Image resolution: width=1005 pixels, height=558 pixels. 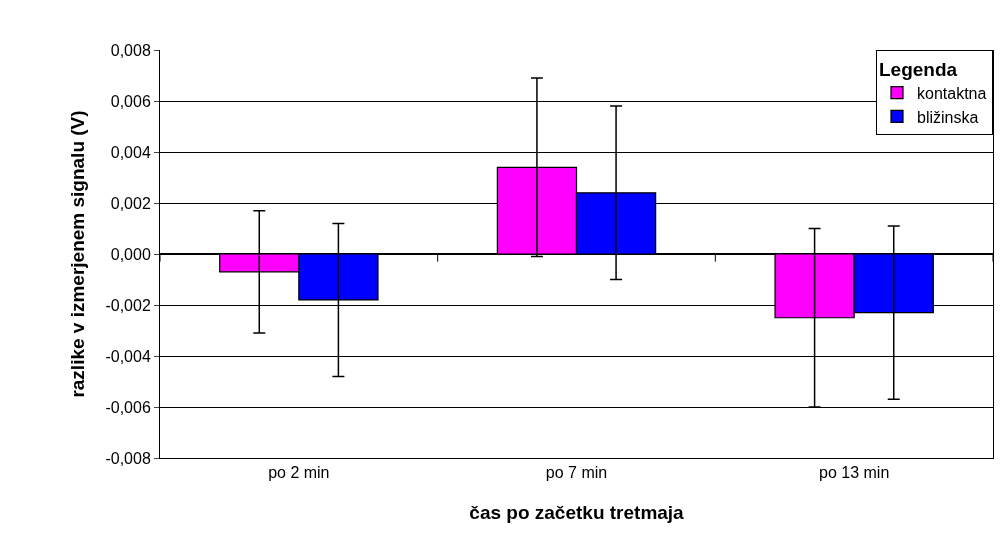 What do you see at coordinates (854, 473) in the screenshot?
I see `x-tick-label: po 13 min` at bounding box center [854, 473].